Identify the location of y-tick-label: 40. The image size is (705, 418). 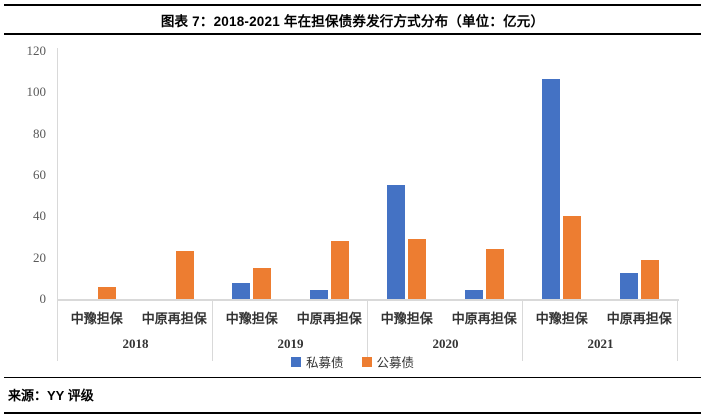
(39, 216).